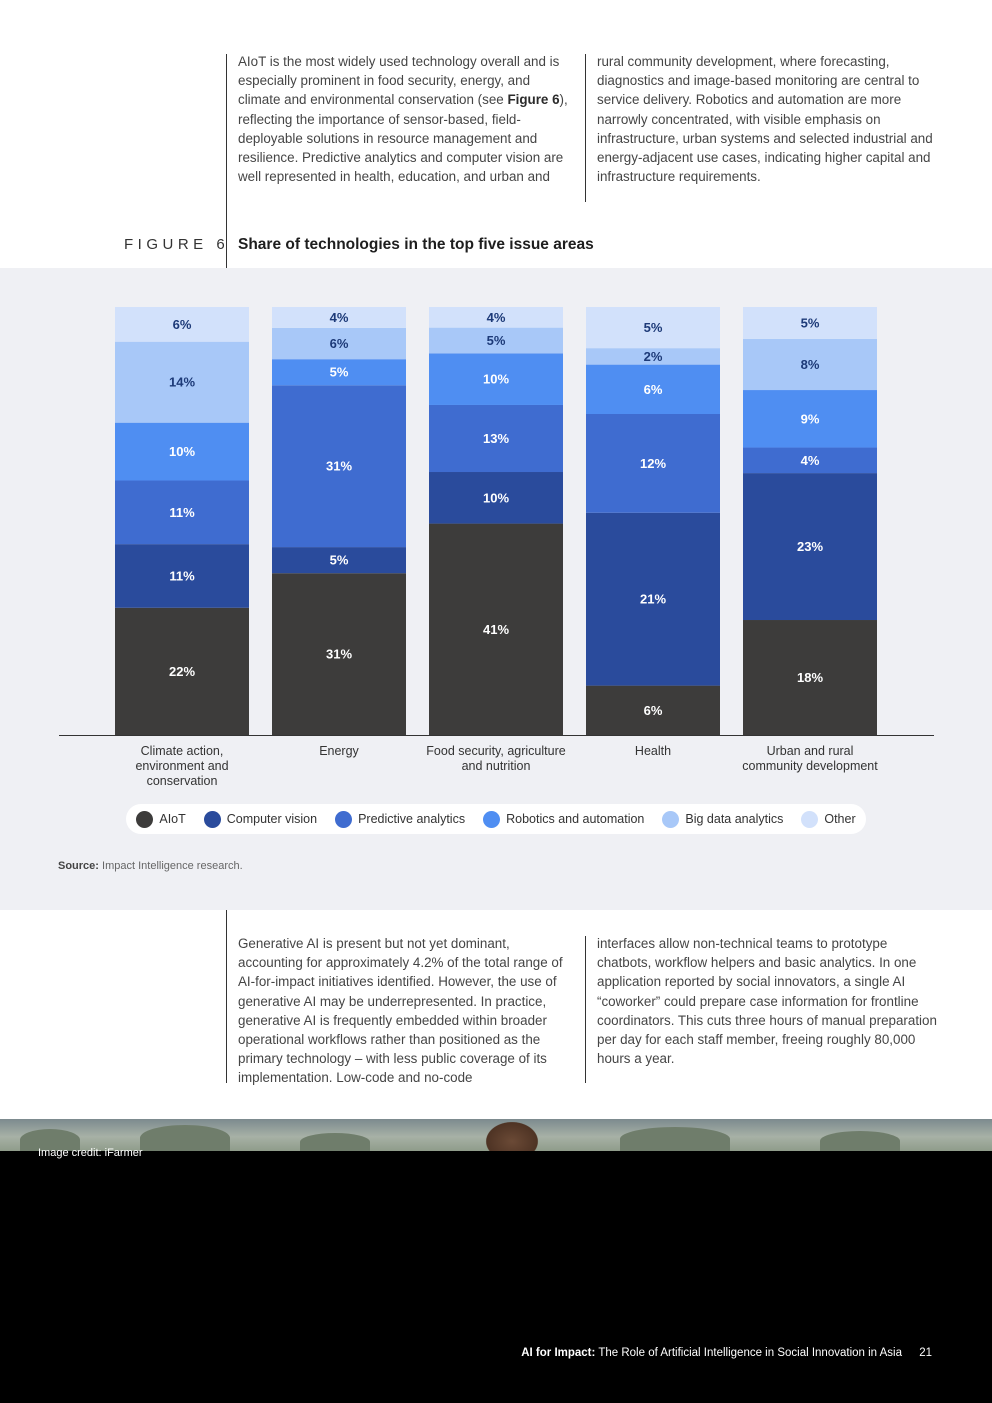  I want to click on data-label: 41%, so click(496, 629).